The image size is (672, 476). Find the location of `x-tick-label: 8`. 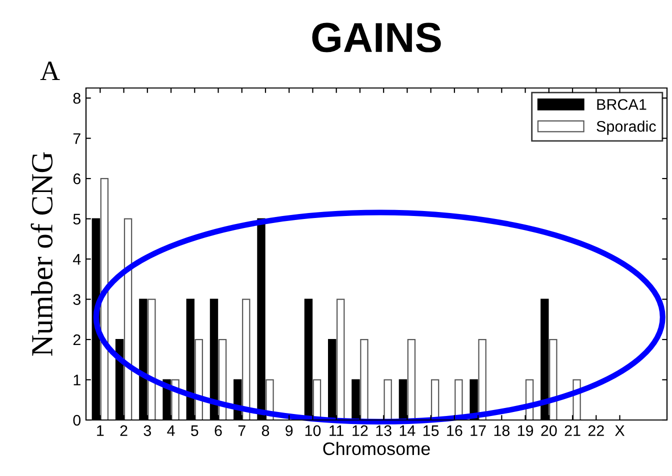

x-tick-label: 8 is located at coordinates (266, 430).